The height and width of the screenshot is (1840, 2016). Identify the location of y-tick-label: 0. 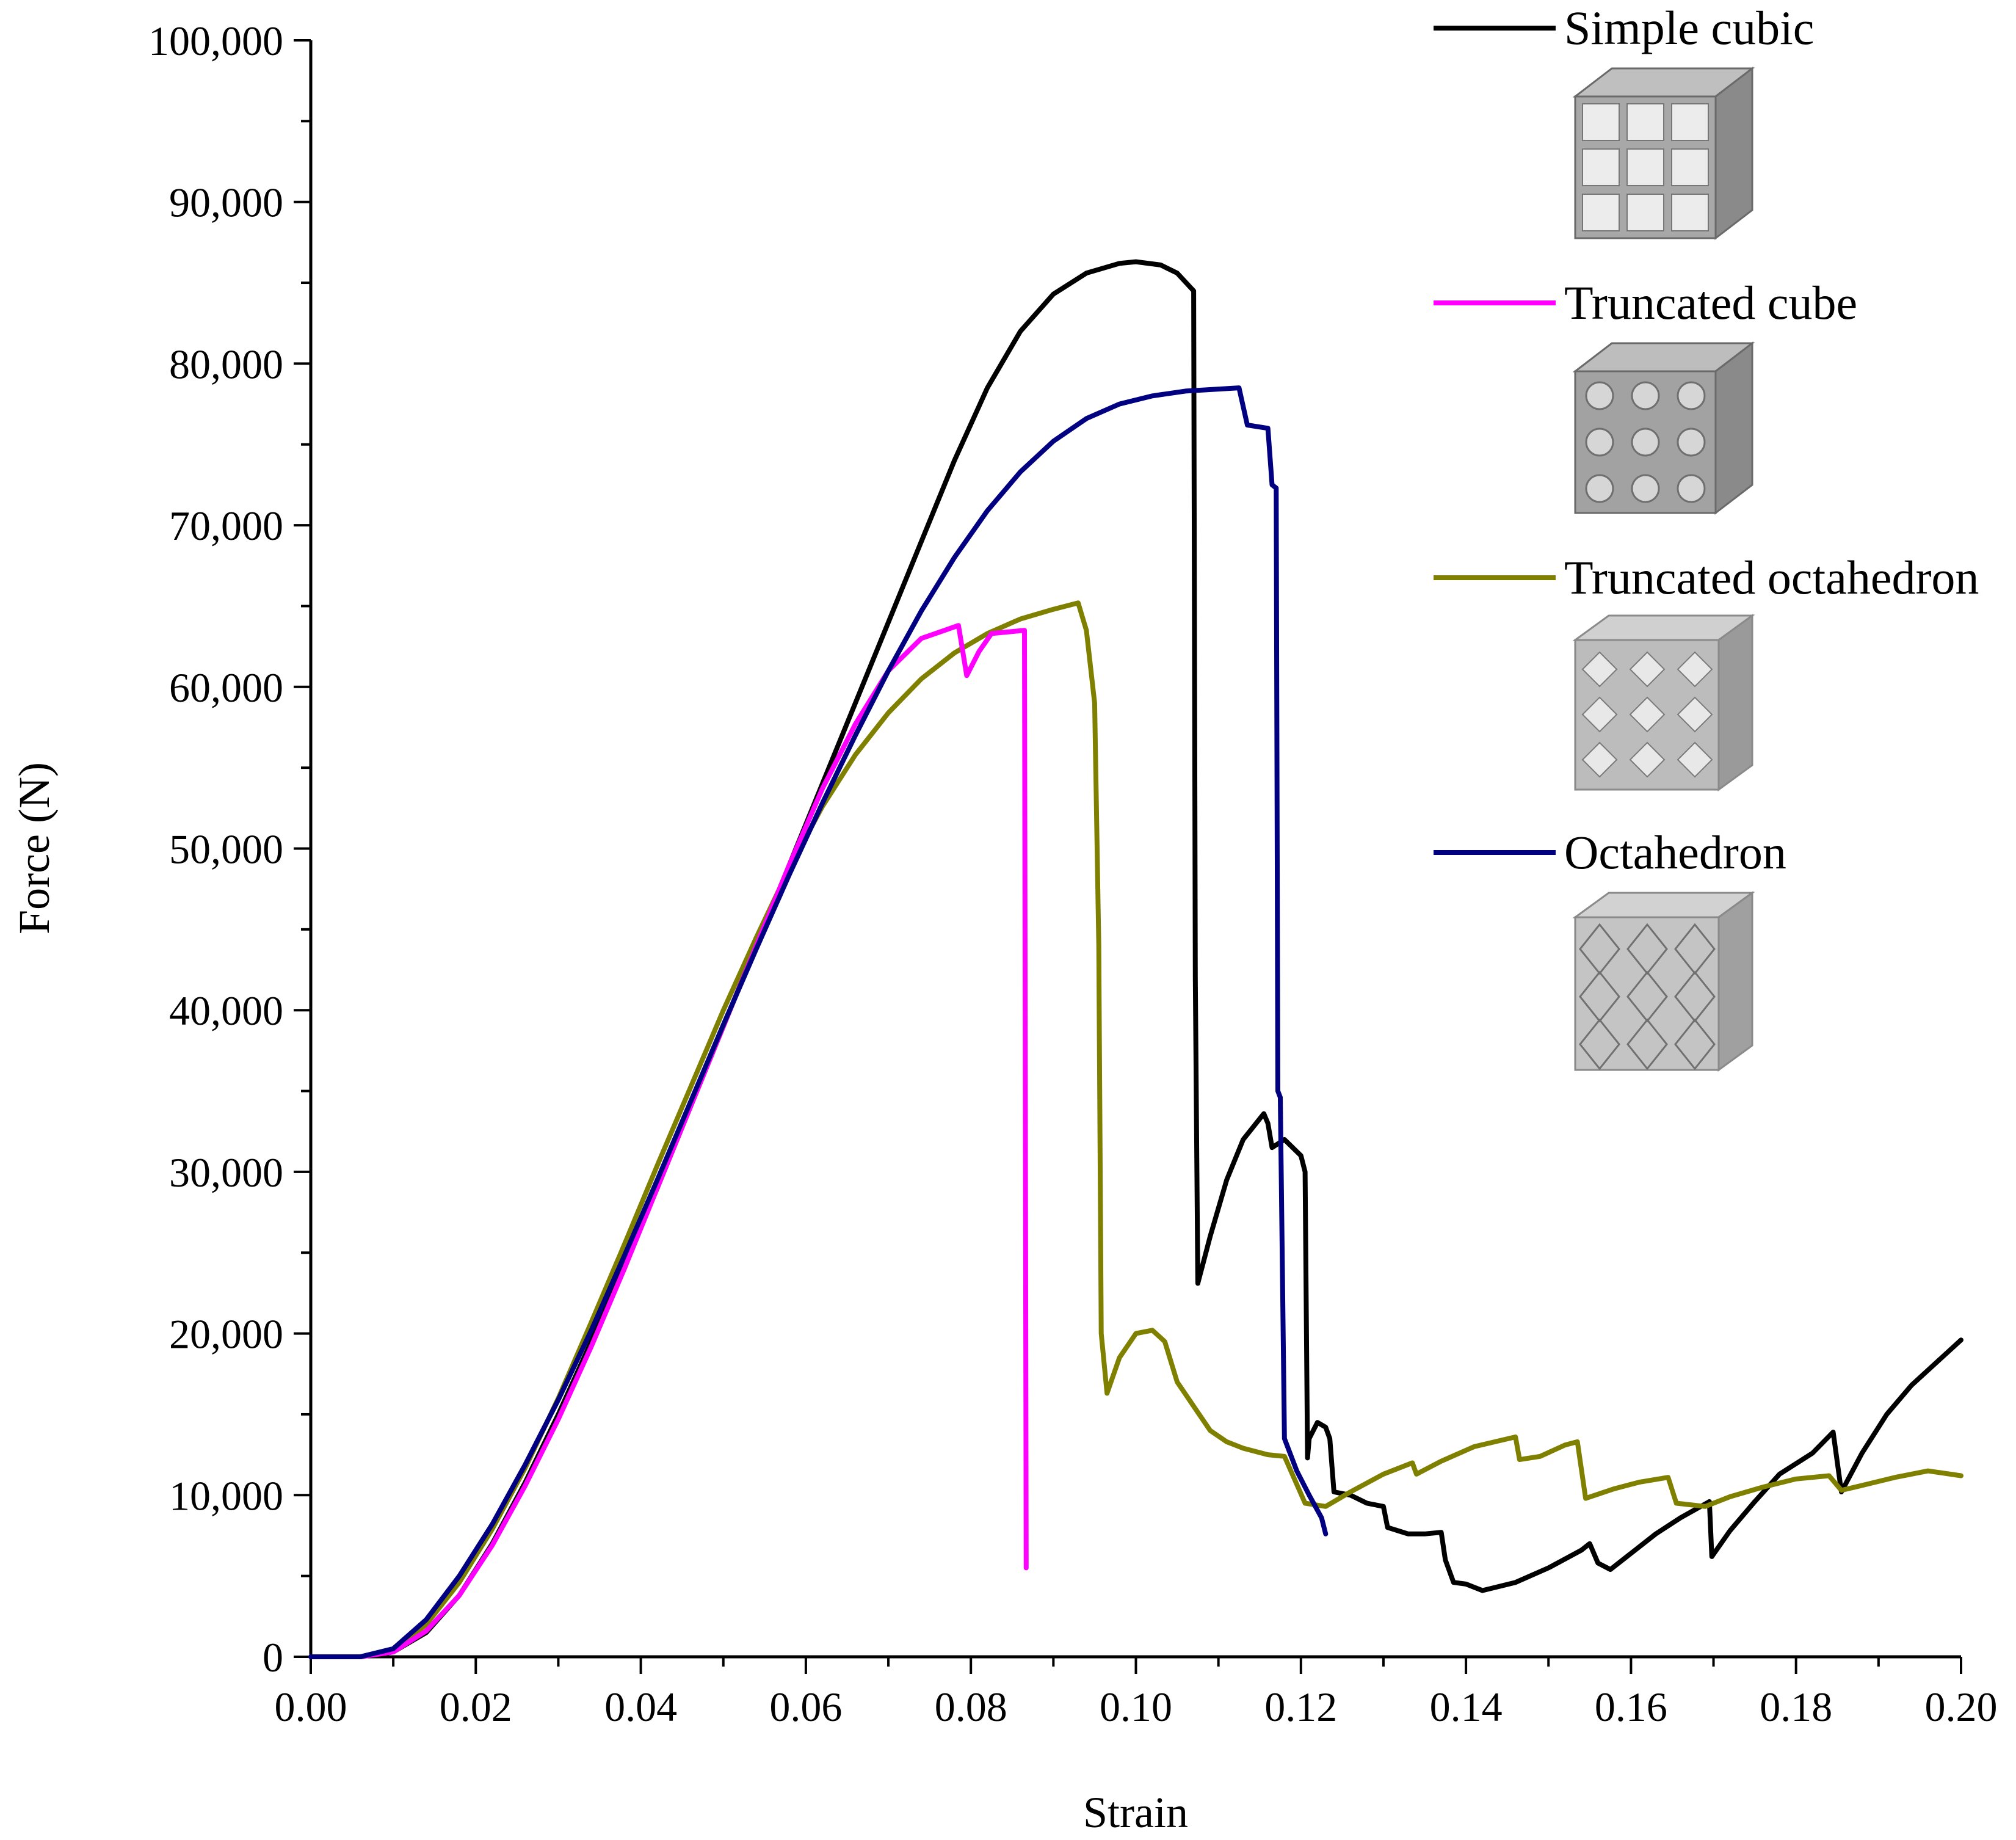
(273, 1657).